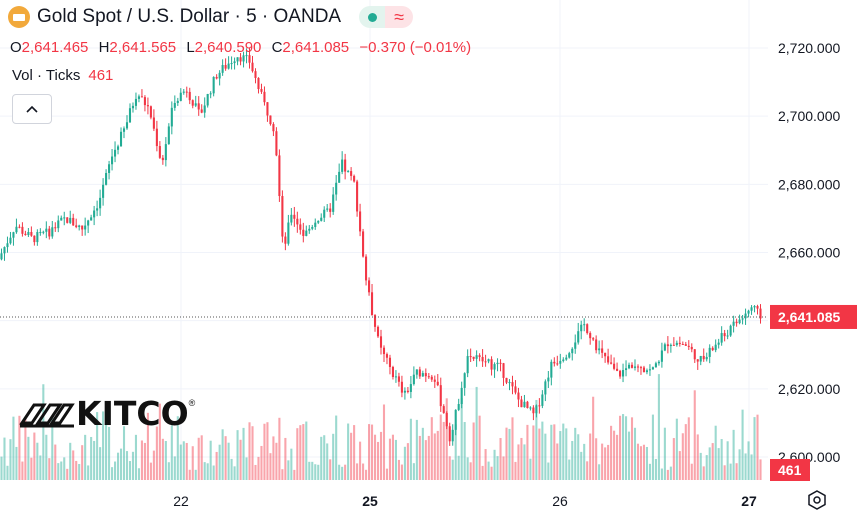 The image size is (857, 515). Describe the element at coordinates (19, 17) in the screenshot. I see `gold-coin-icon` at that location.